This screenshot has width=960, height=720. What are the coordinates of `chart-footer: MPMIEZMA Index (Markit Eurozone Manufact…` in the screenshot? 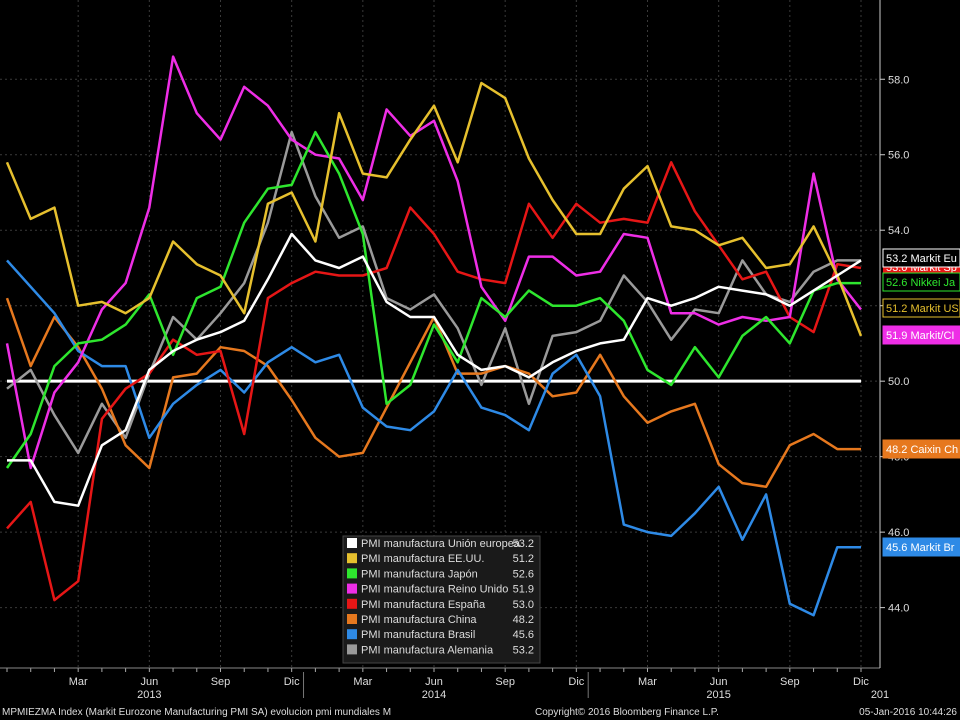 It's located at (479, 712).